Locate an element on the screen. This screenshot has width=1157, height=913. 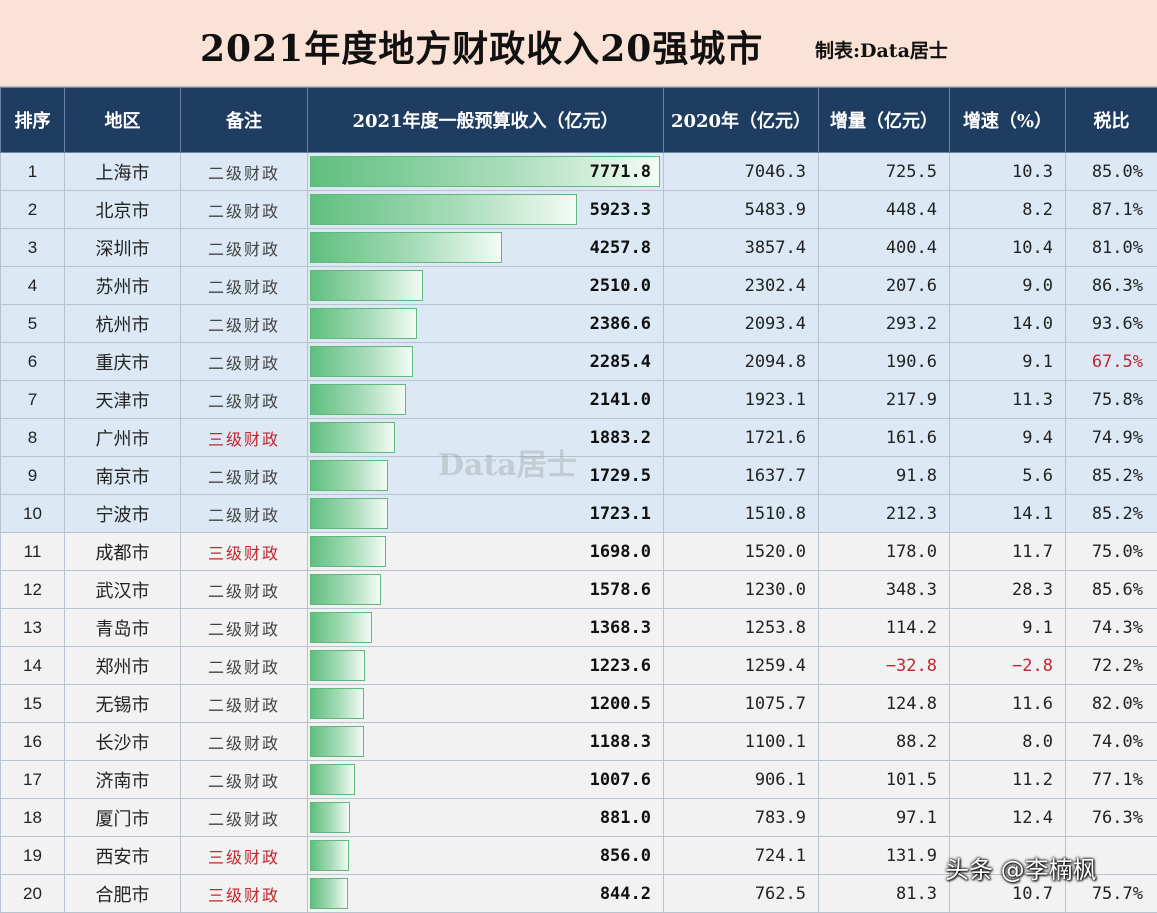
city-cell: 重庆市 is located at coordinates (123, 362).